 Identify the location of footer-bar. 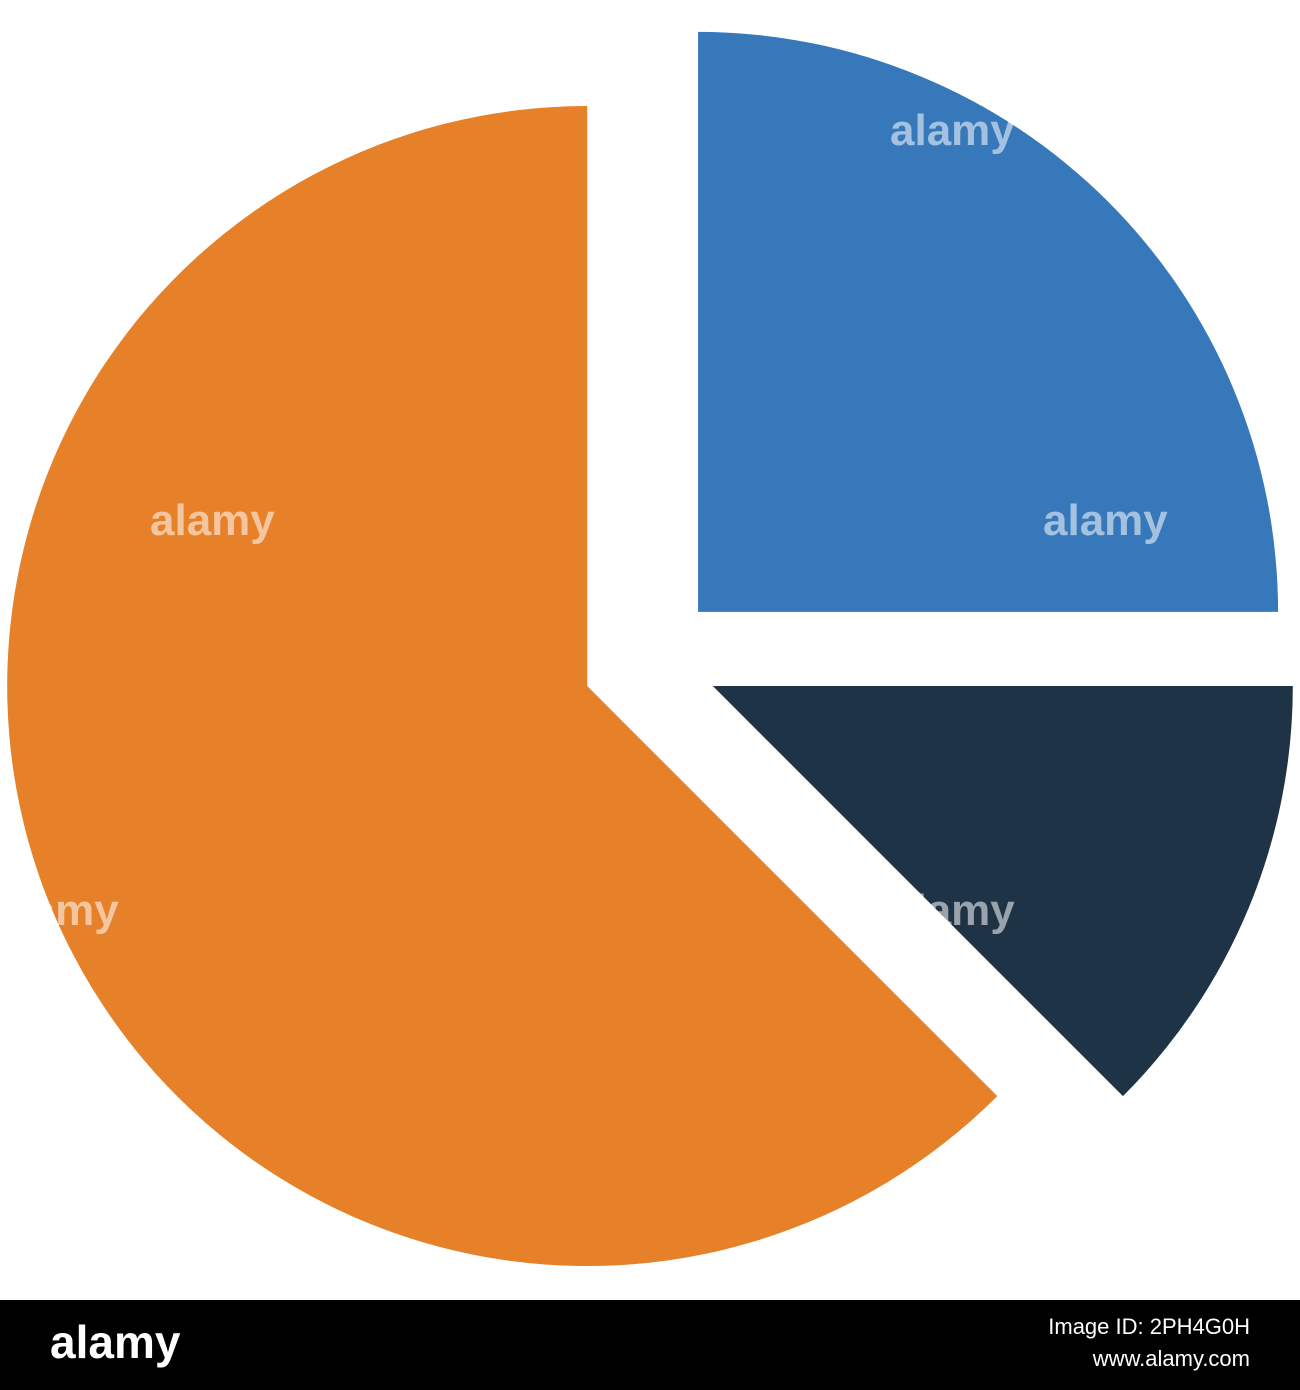
(650, 1345).